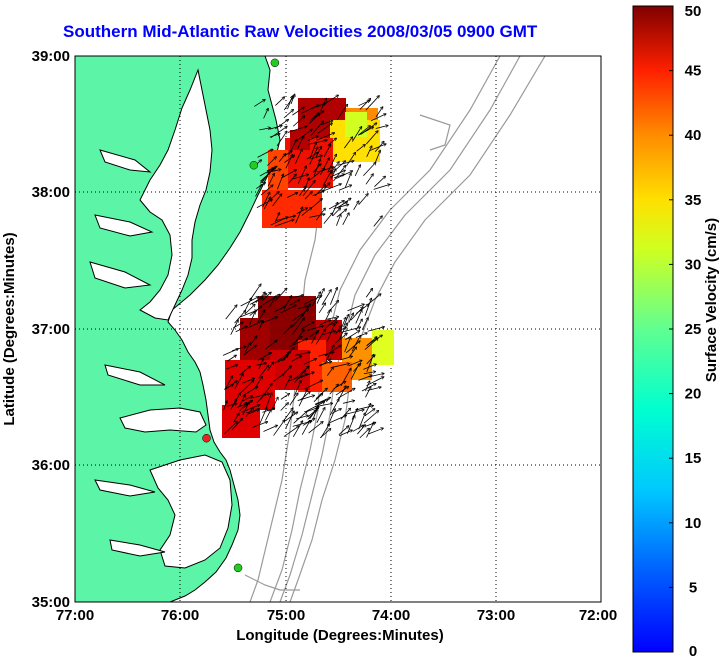  I want to click on colorbar-tick-label: 20, so click(693, 394).